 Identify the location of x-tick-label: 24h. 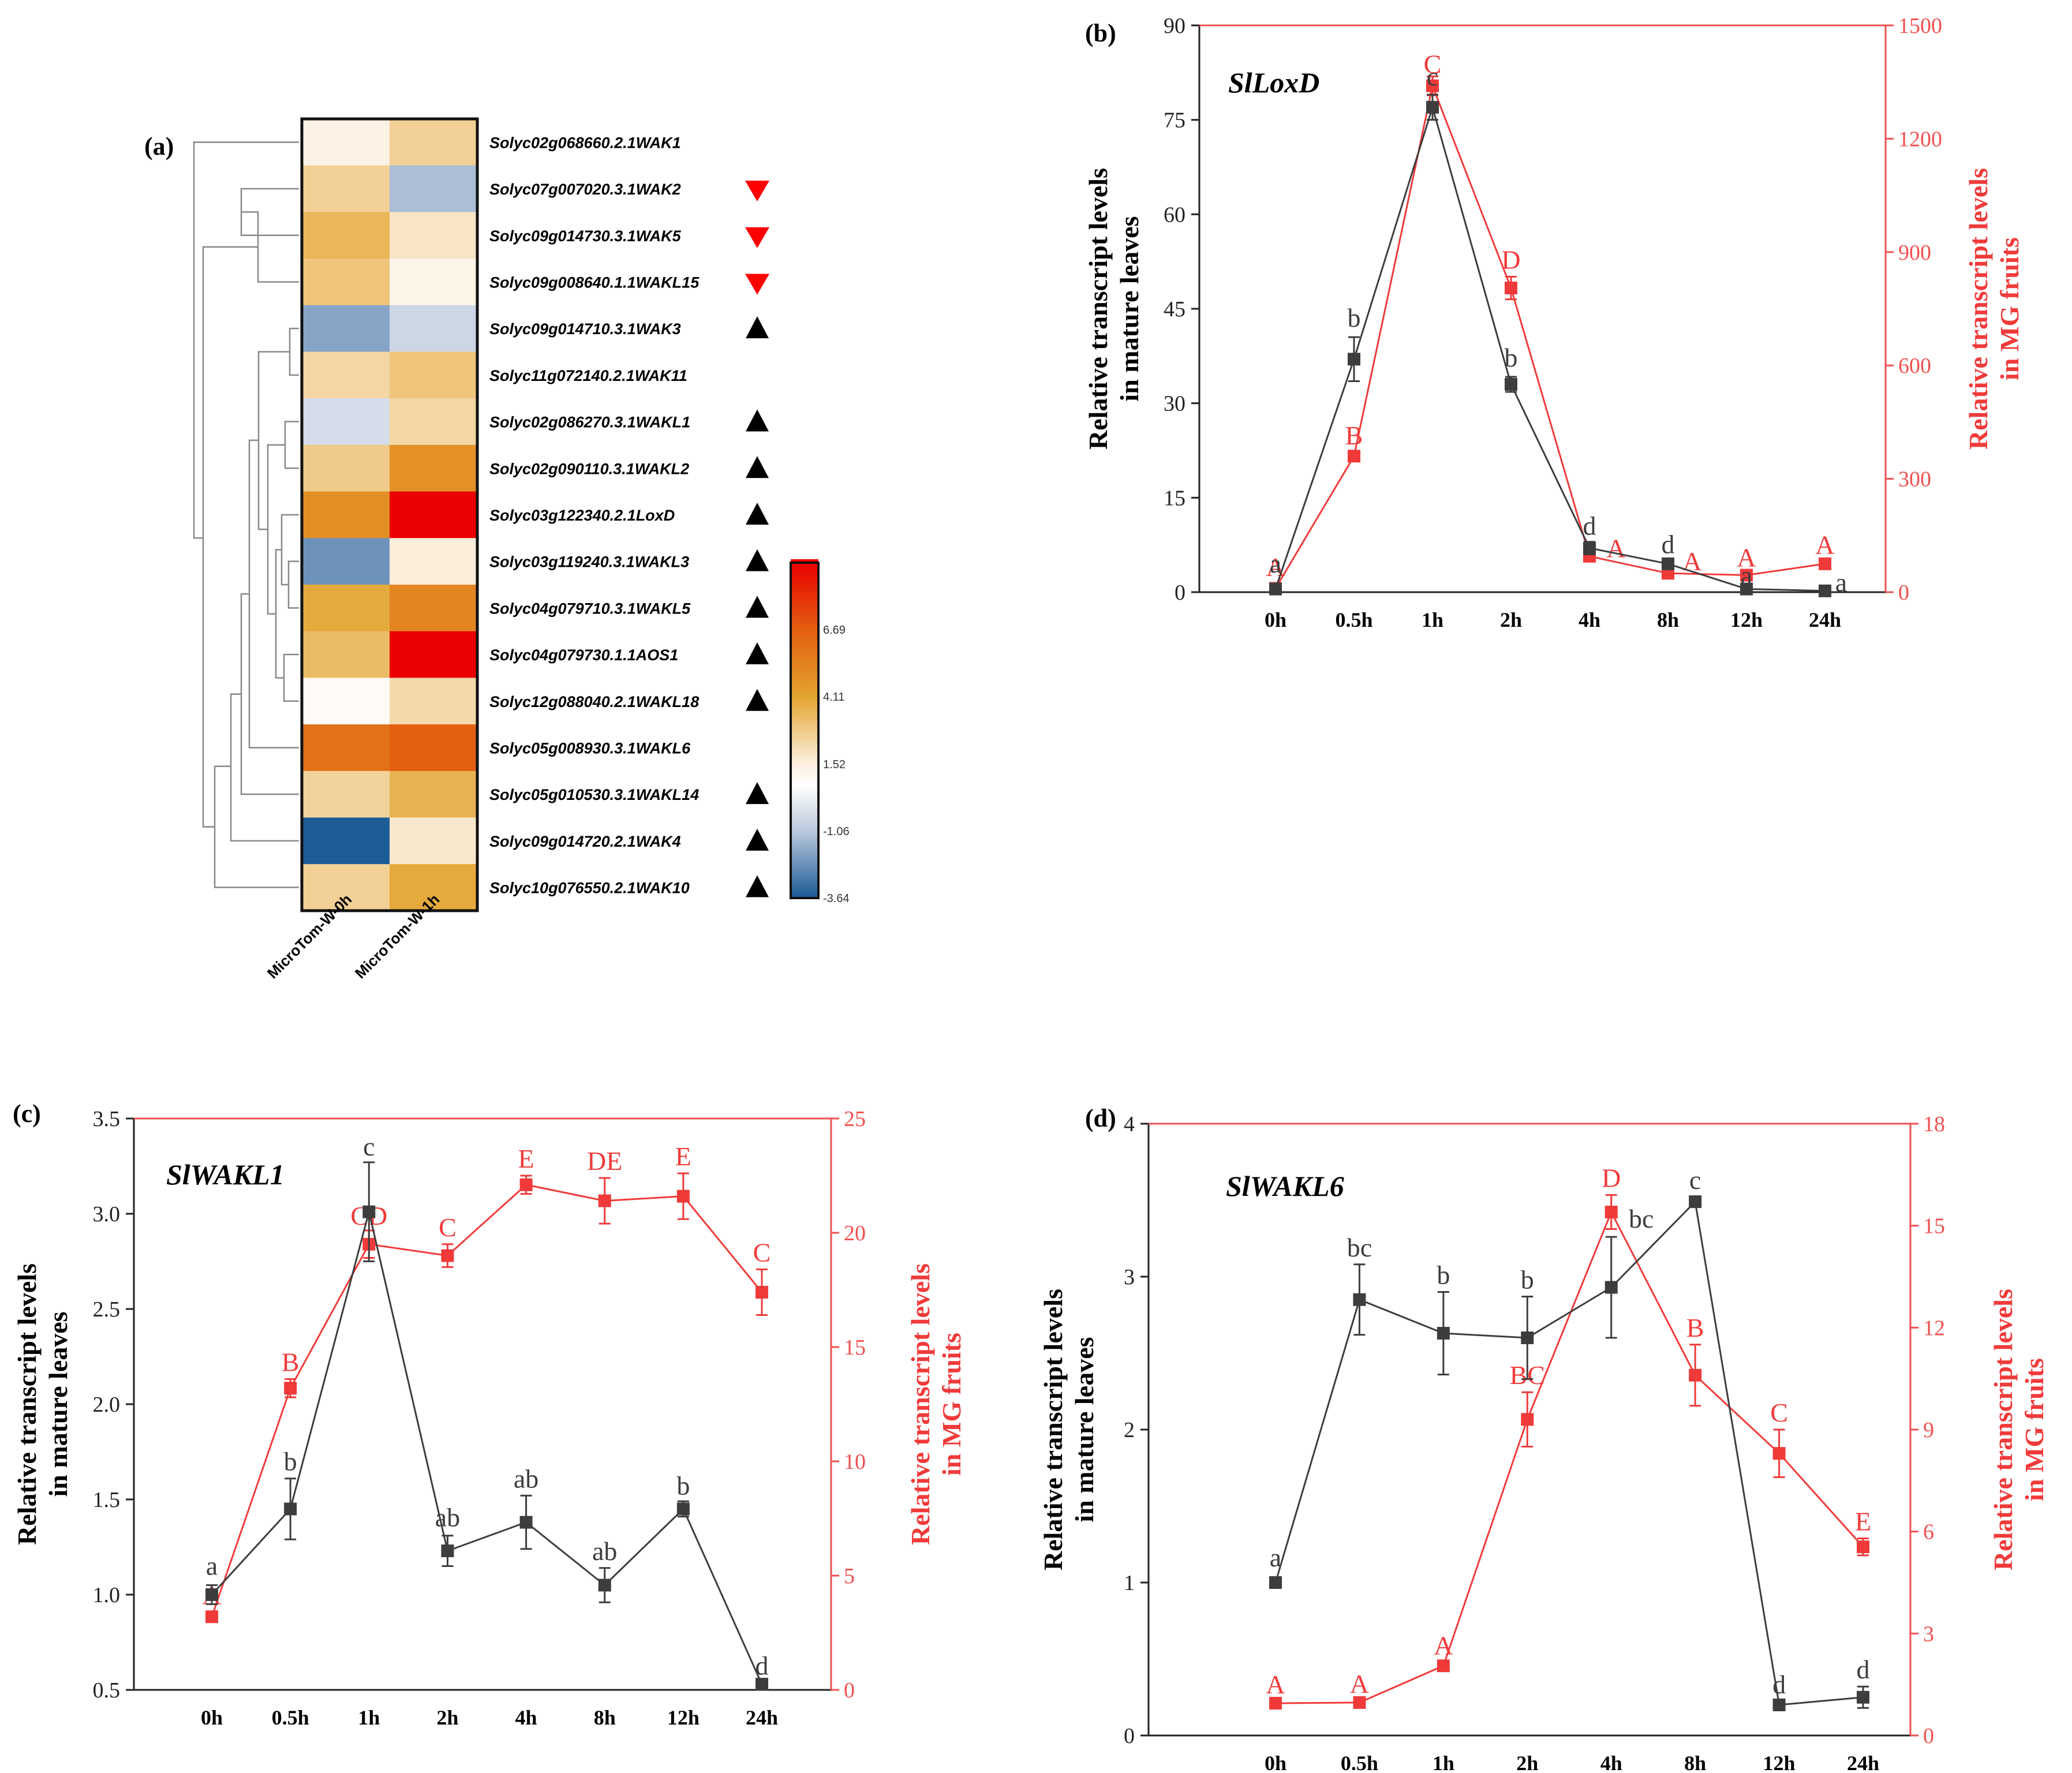
(1863, 1762).